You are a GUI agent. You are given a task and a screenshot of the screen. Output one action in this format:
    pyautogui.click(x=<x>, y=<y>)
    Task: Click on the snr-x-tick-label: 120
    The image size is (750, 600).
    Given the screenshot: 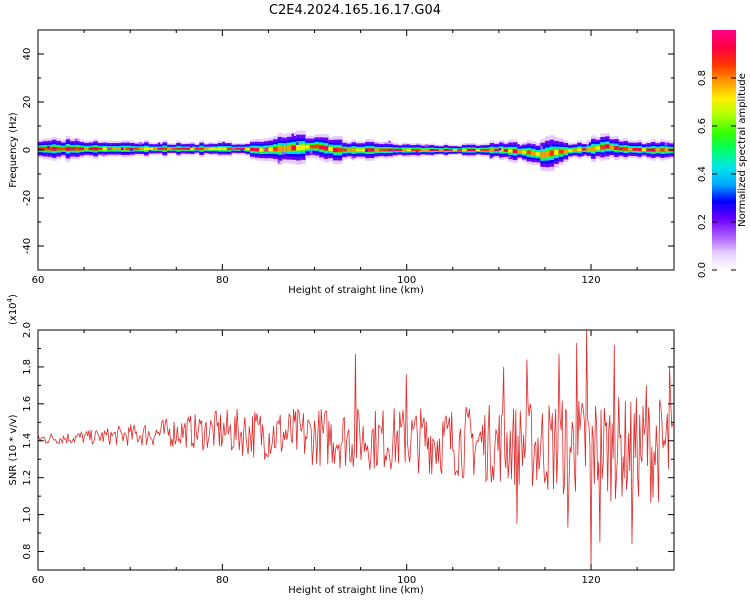 What is the action you would take?
    pyautogui.click(x=590, y=580)
    